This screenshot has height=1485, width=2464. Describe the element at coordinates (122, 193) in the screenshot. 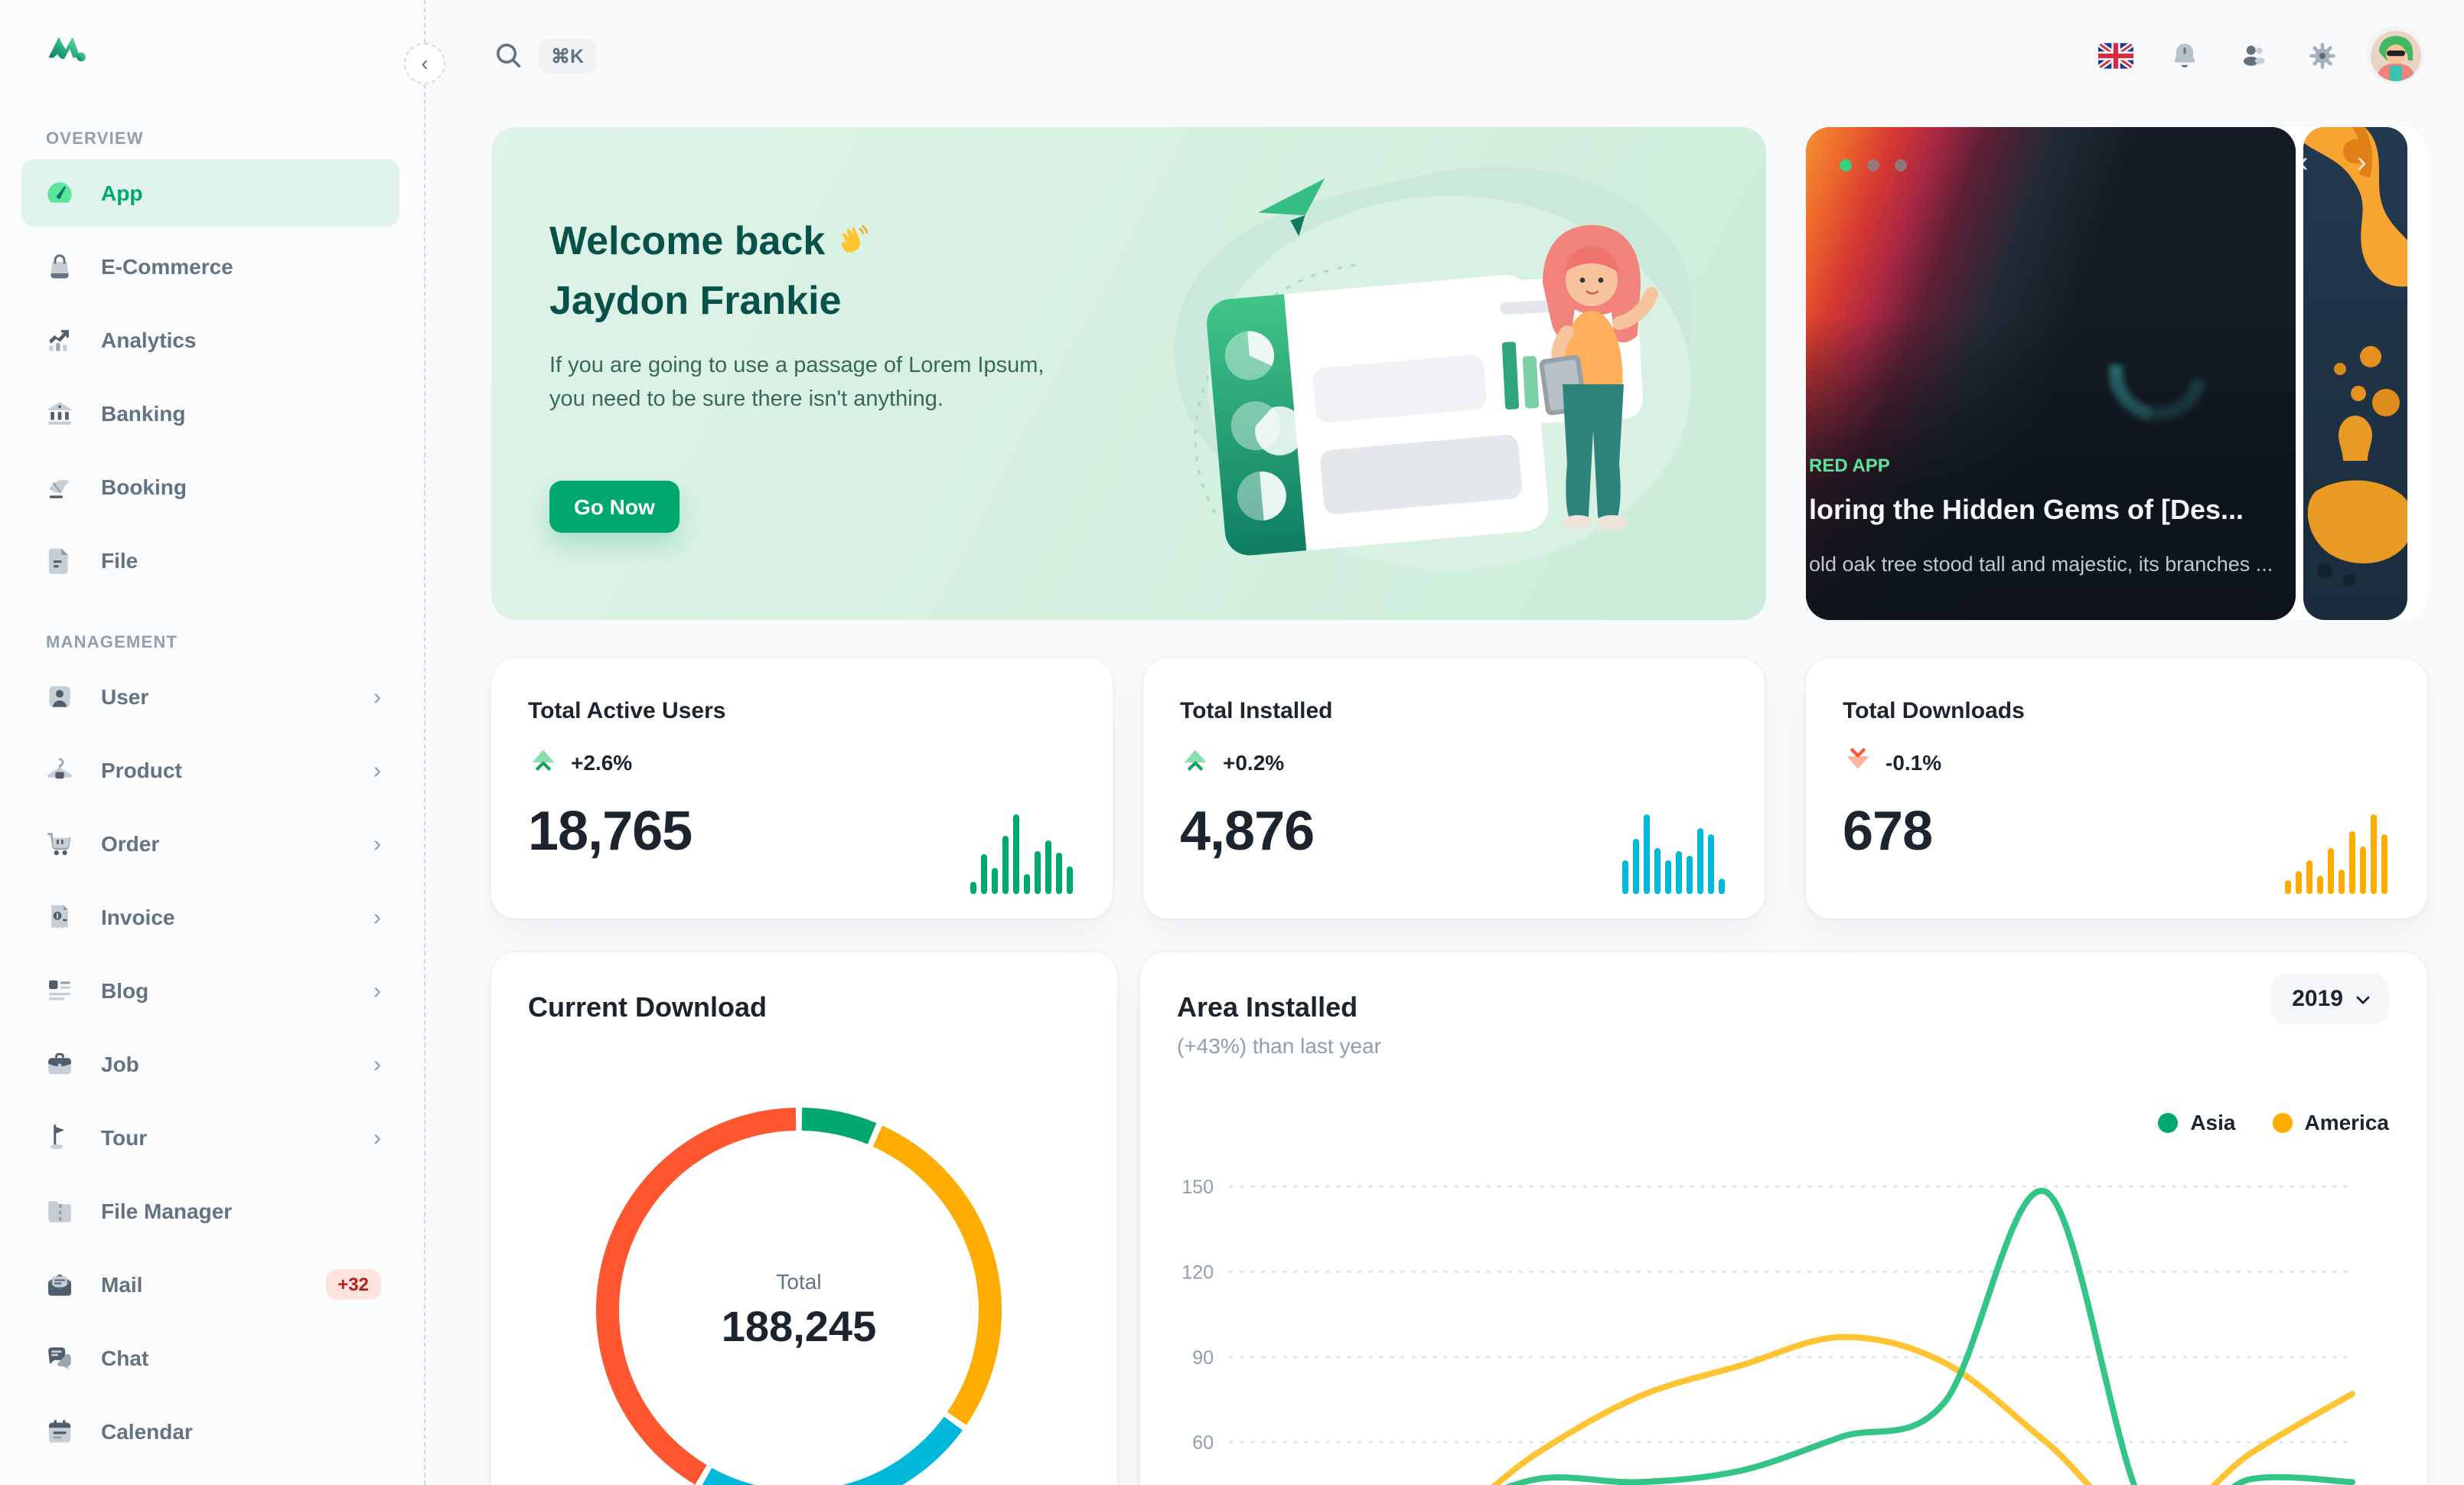

I see `sidebar-item-label: App` at that location.